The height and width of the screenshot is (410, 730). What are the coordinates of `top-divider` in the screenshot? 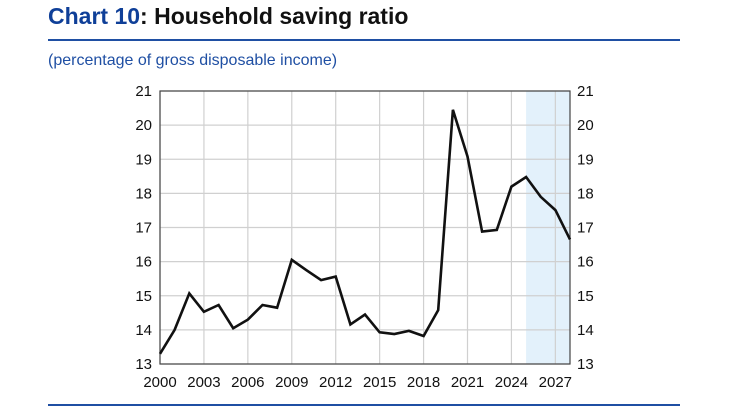 It's located at (364, 40).